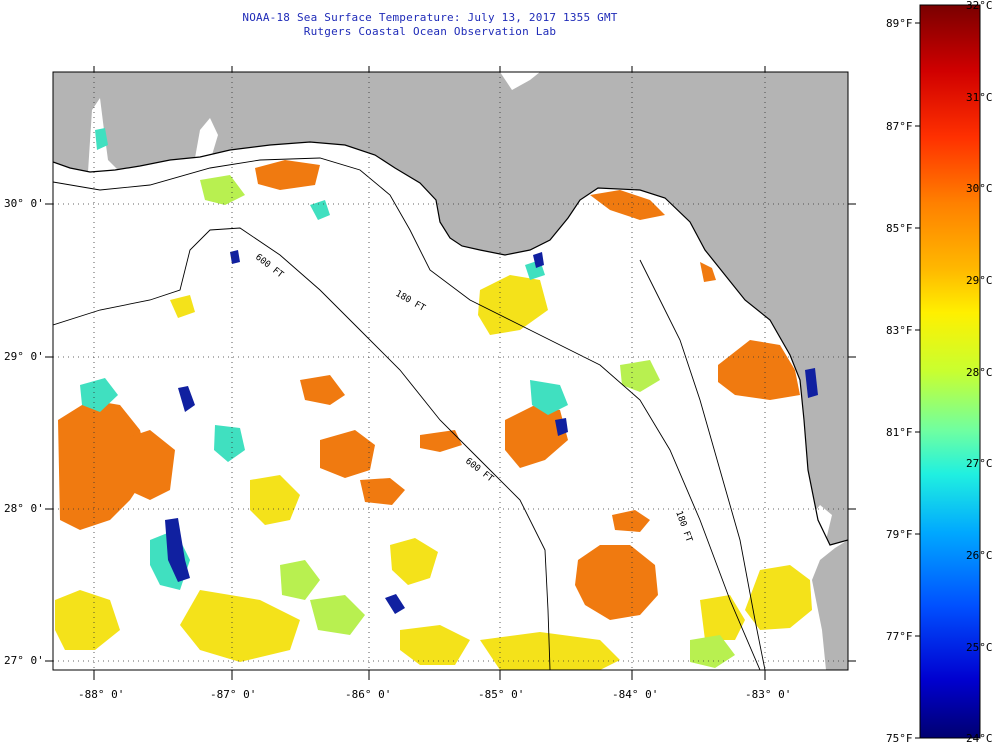 The image size is (1000, 754). What do you see at coordinates (979, 463) in the screenshot?
I see `colorbar-c-27: 27°C` at bounding box center [979, 463].